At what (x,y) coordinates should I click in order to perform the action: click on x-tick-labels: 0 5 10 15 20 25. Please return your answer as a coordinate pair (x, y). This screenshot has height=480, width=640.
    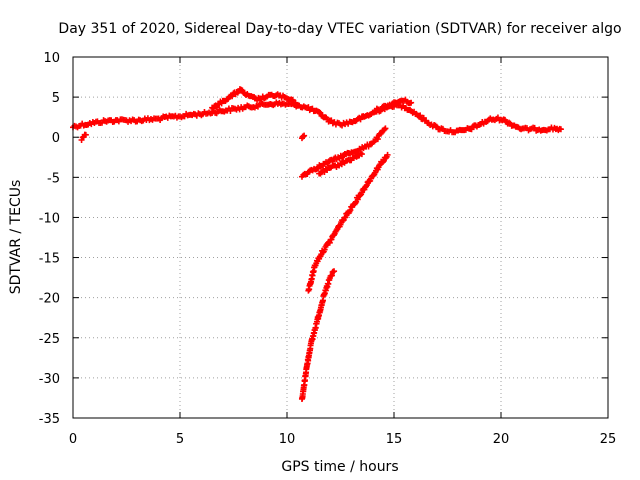
    Looking at the image, I should click on (342, 439).